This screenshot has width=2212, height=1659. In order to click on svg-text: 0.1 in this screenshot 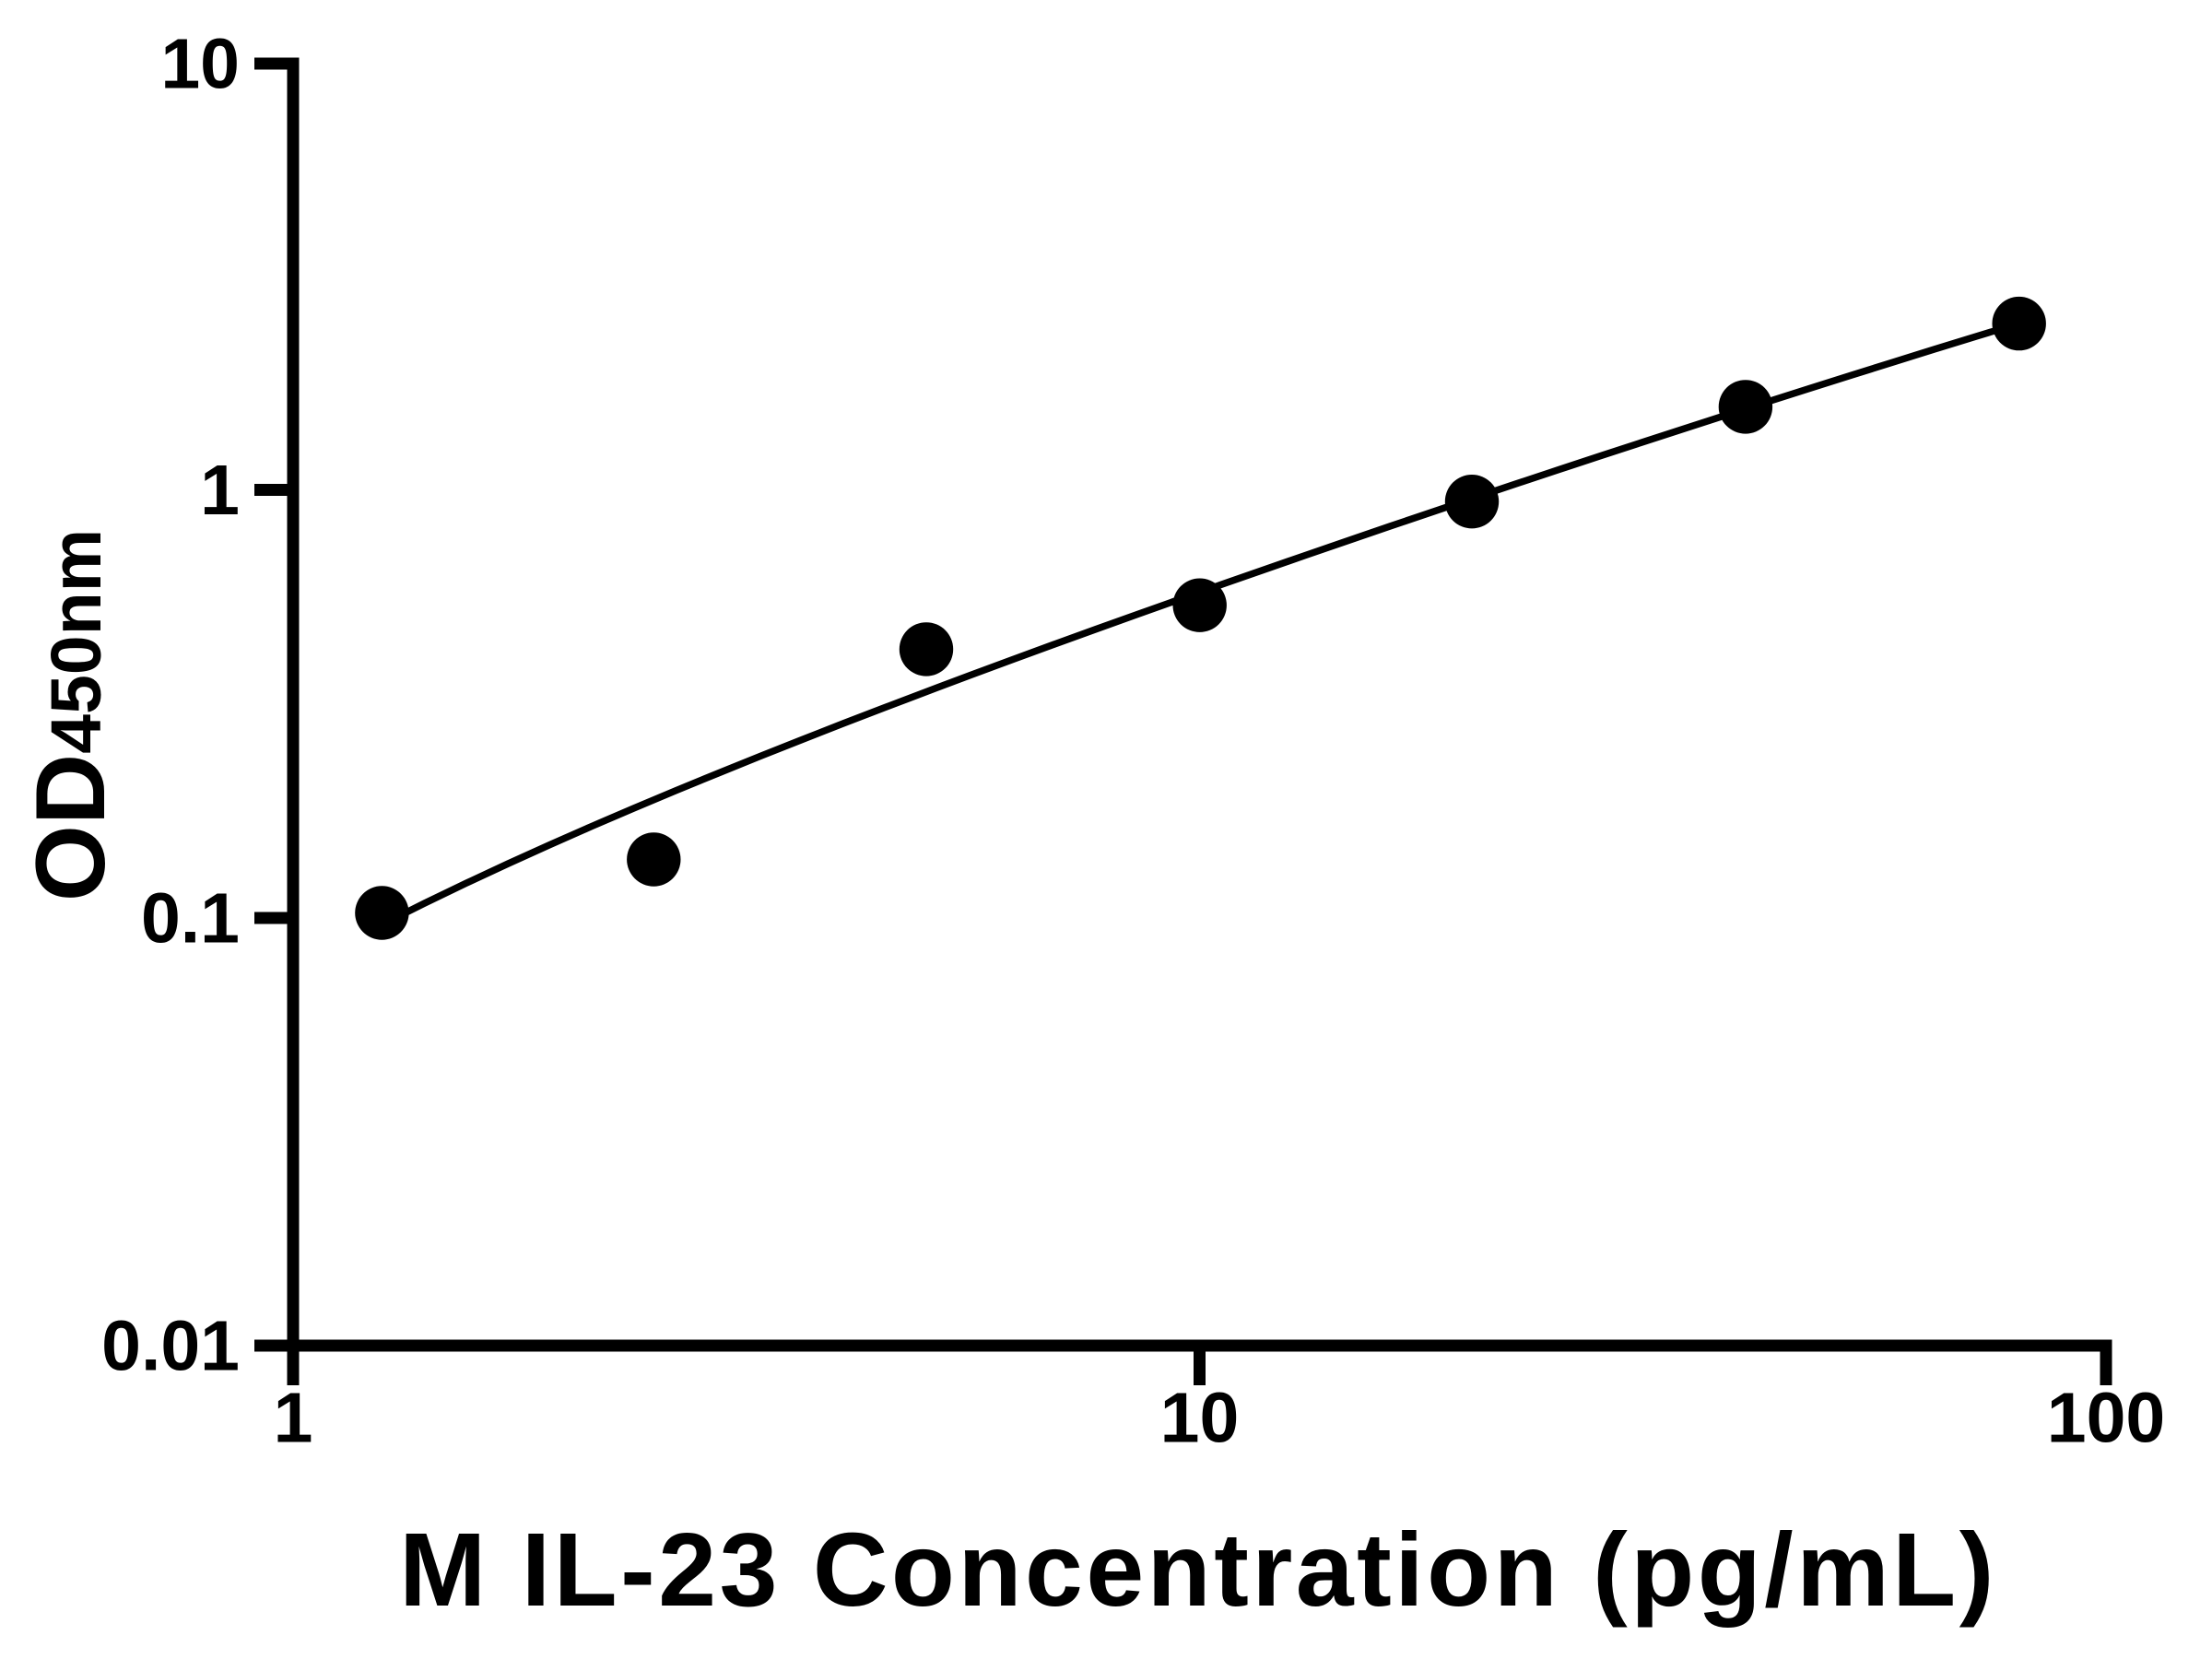, I will do `click(190, 919)`.